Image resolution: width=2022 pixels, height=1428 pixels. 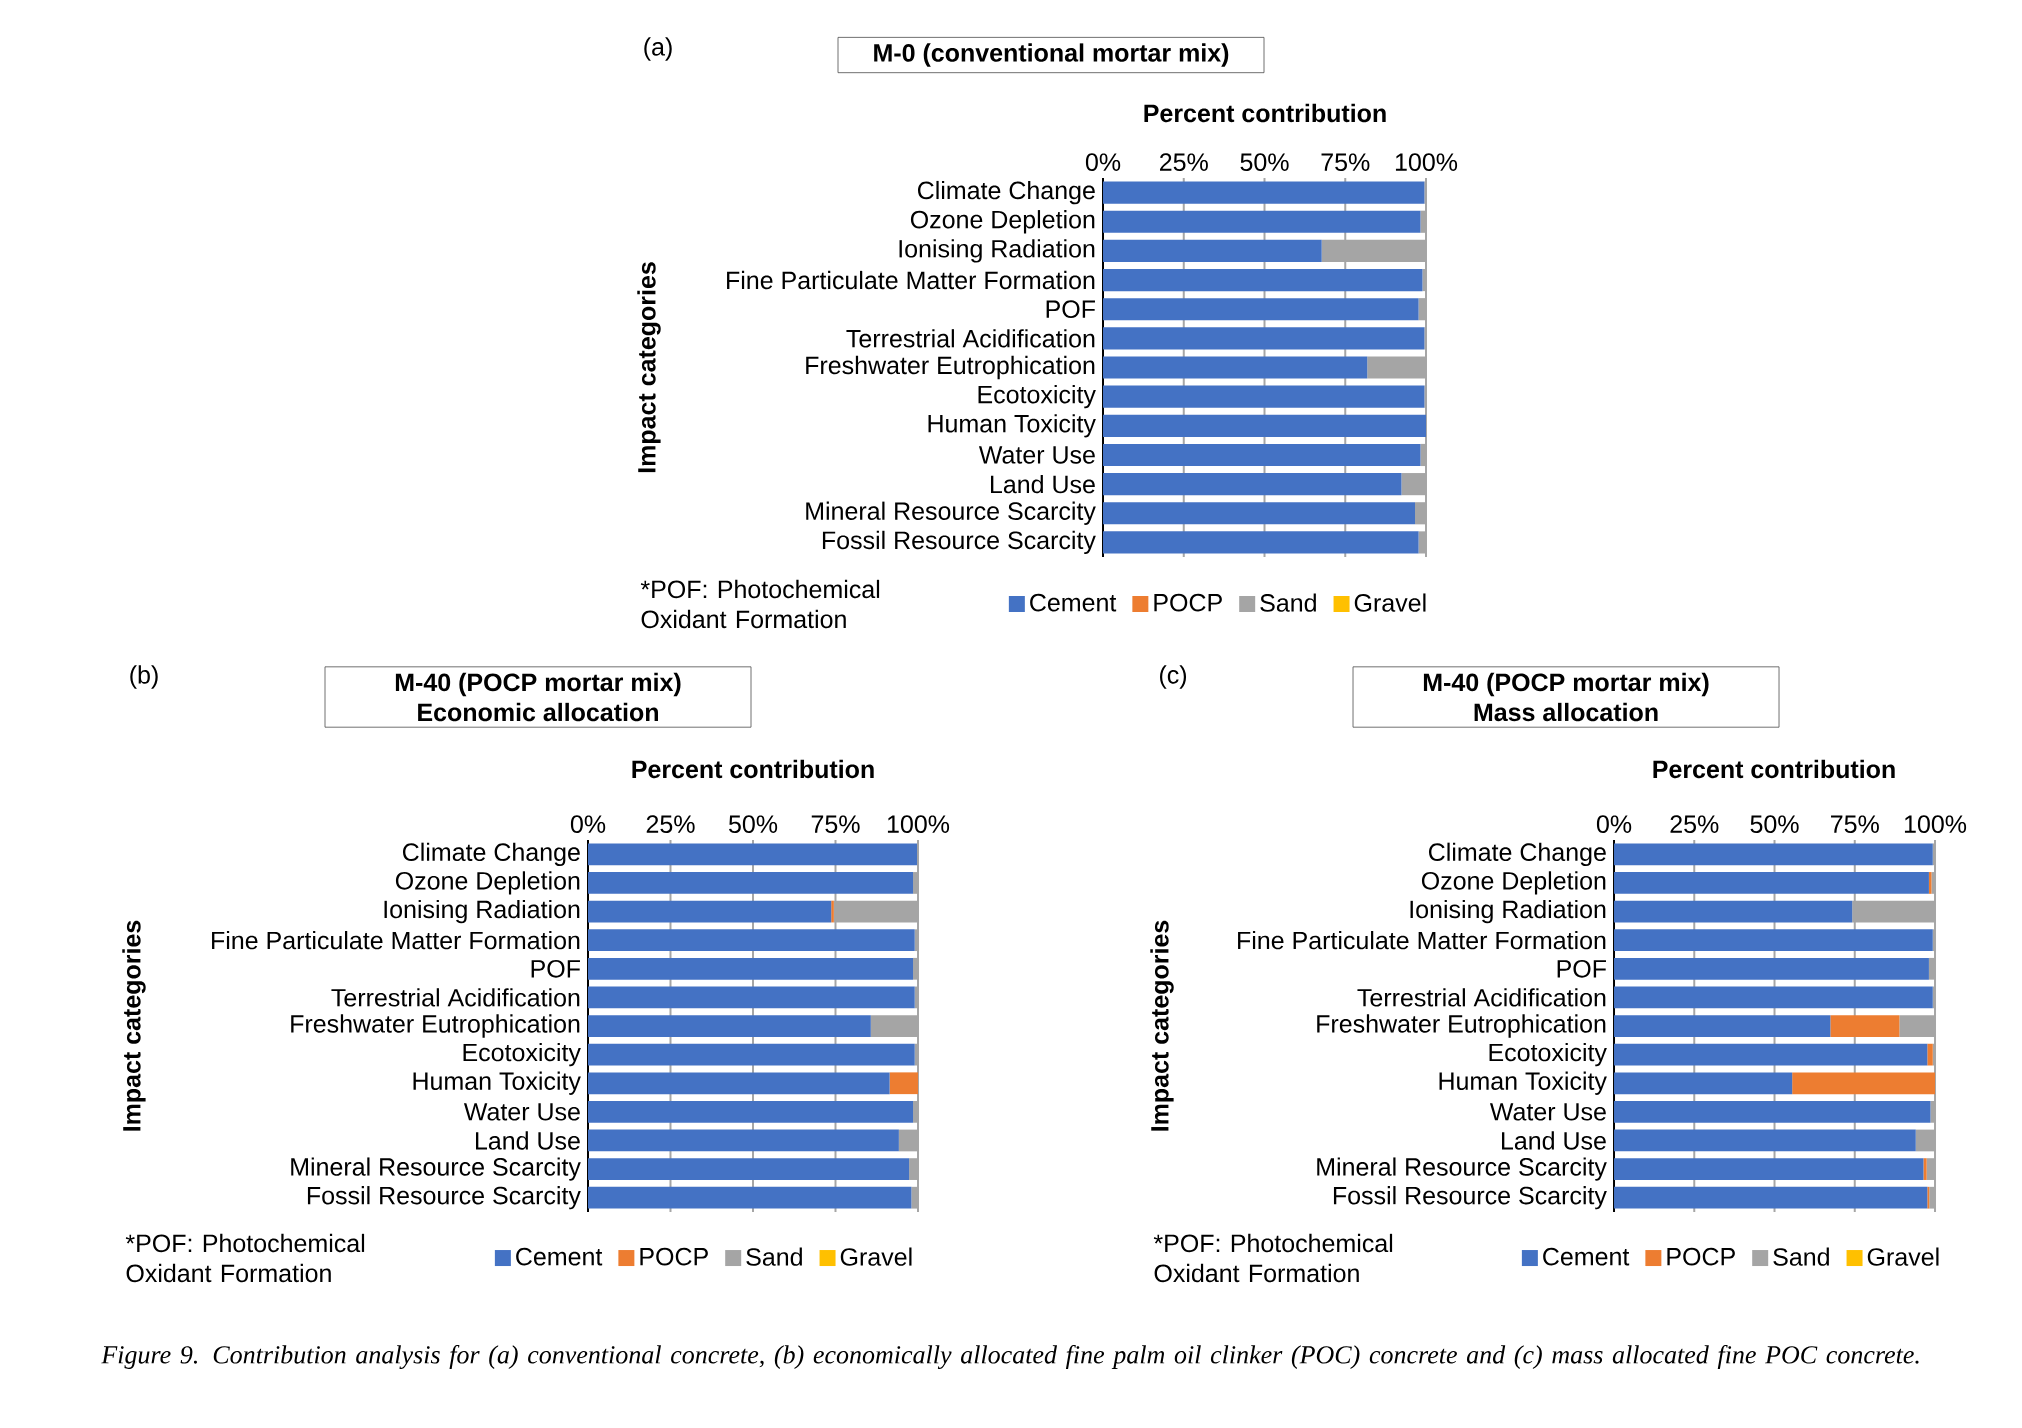 What do you see at coordinates (658, 49) in the screenshot?
I see `text: (a)` at bounding box center [658, 49].